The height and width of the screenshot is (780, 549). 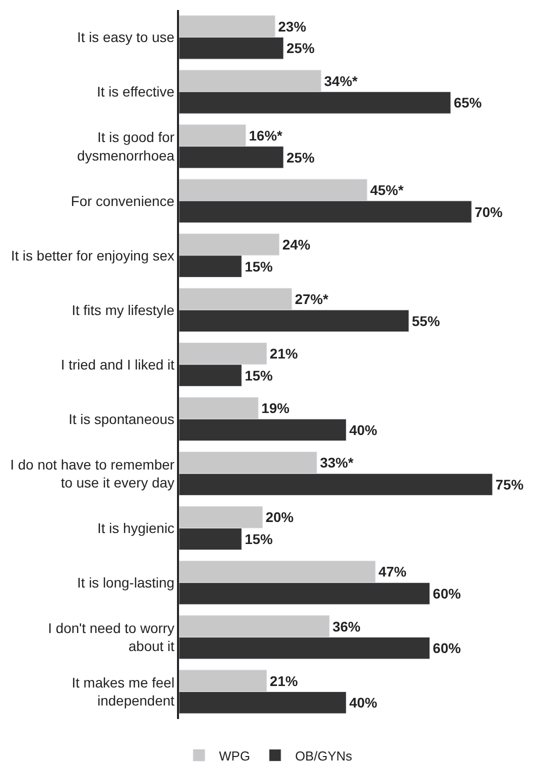 I want to click on data-label: 70%, so click(x=489, y=212).